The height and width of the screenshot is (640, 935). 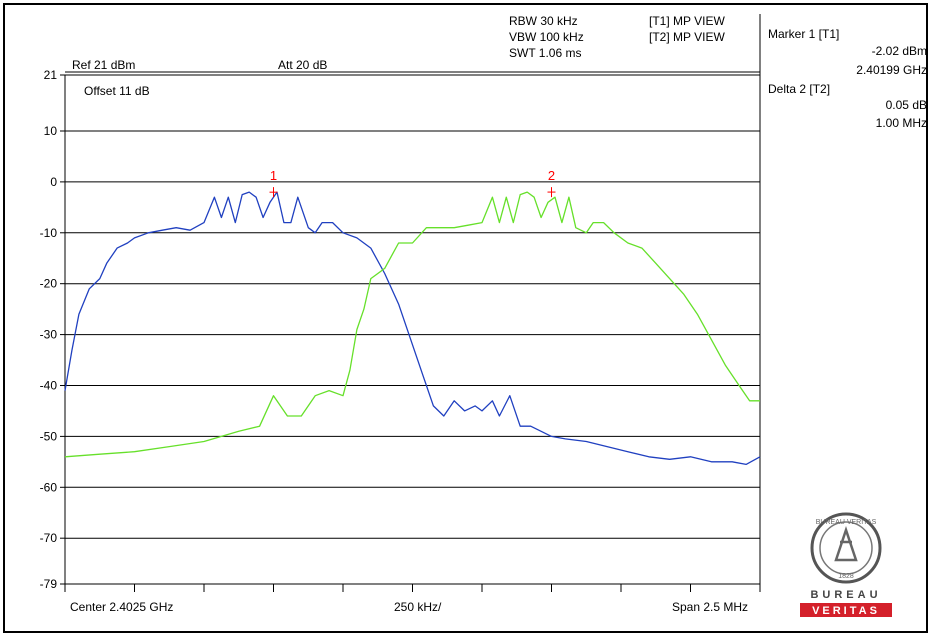 What do you see at coordinates (687, 37) in the screenshot?
I see `trace2-mode-label: [T2] MP VIEW` at bounding box center [687, 37].